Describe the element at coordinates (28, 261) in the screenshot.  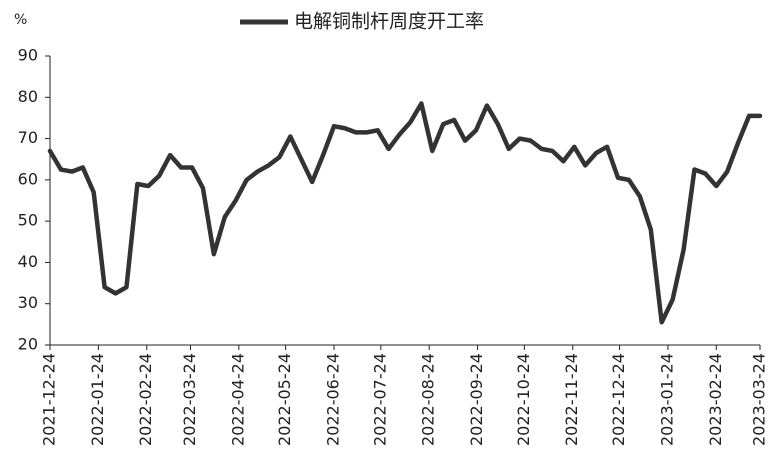
I see `y-tick-label: 40` at that location.